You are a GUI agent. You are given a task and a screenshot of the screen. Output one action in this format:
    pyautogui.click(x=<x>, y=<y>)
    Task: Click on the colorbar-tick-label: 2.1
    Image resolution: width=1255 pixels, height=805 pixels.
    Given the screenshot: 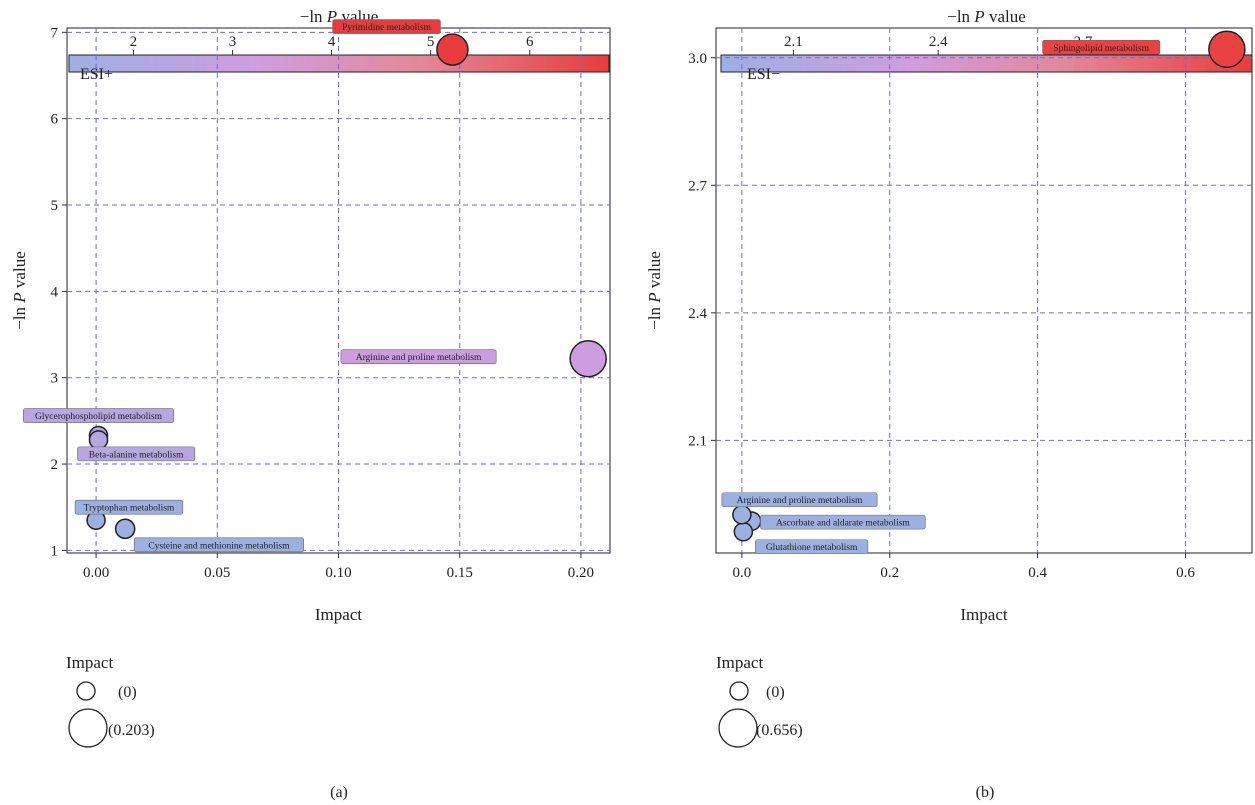 What is the action you would take?
    pyautogui.click(x=793, y=42)
    